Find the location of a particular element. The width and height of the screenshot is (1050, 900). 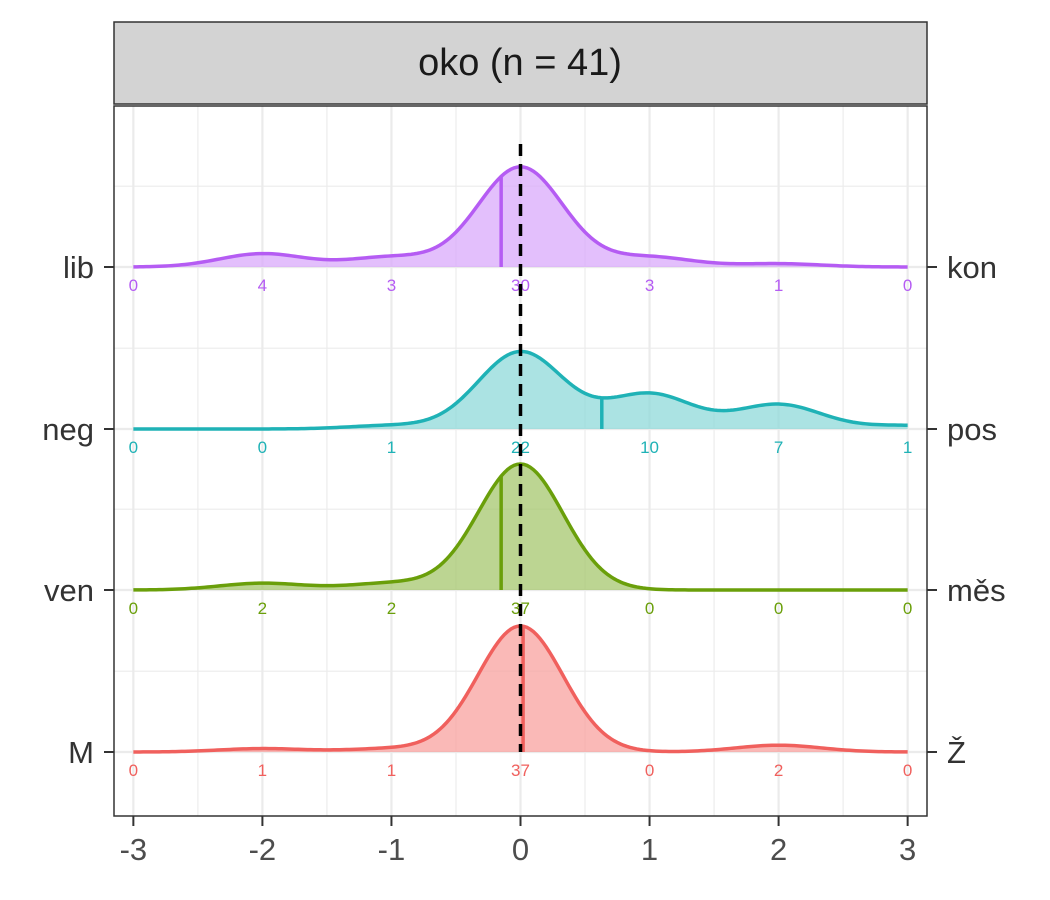

y-left-tick-label: lib is located at coordinates (78, 267).